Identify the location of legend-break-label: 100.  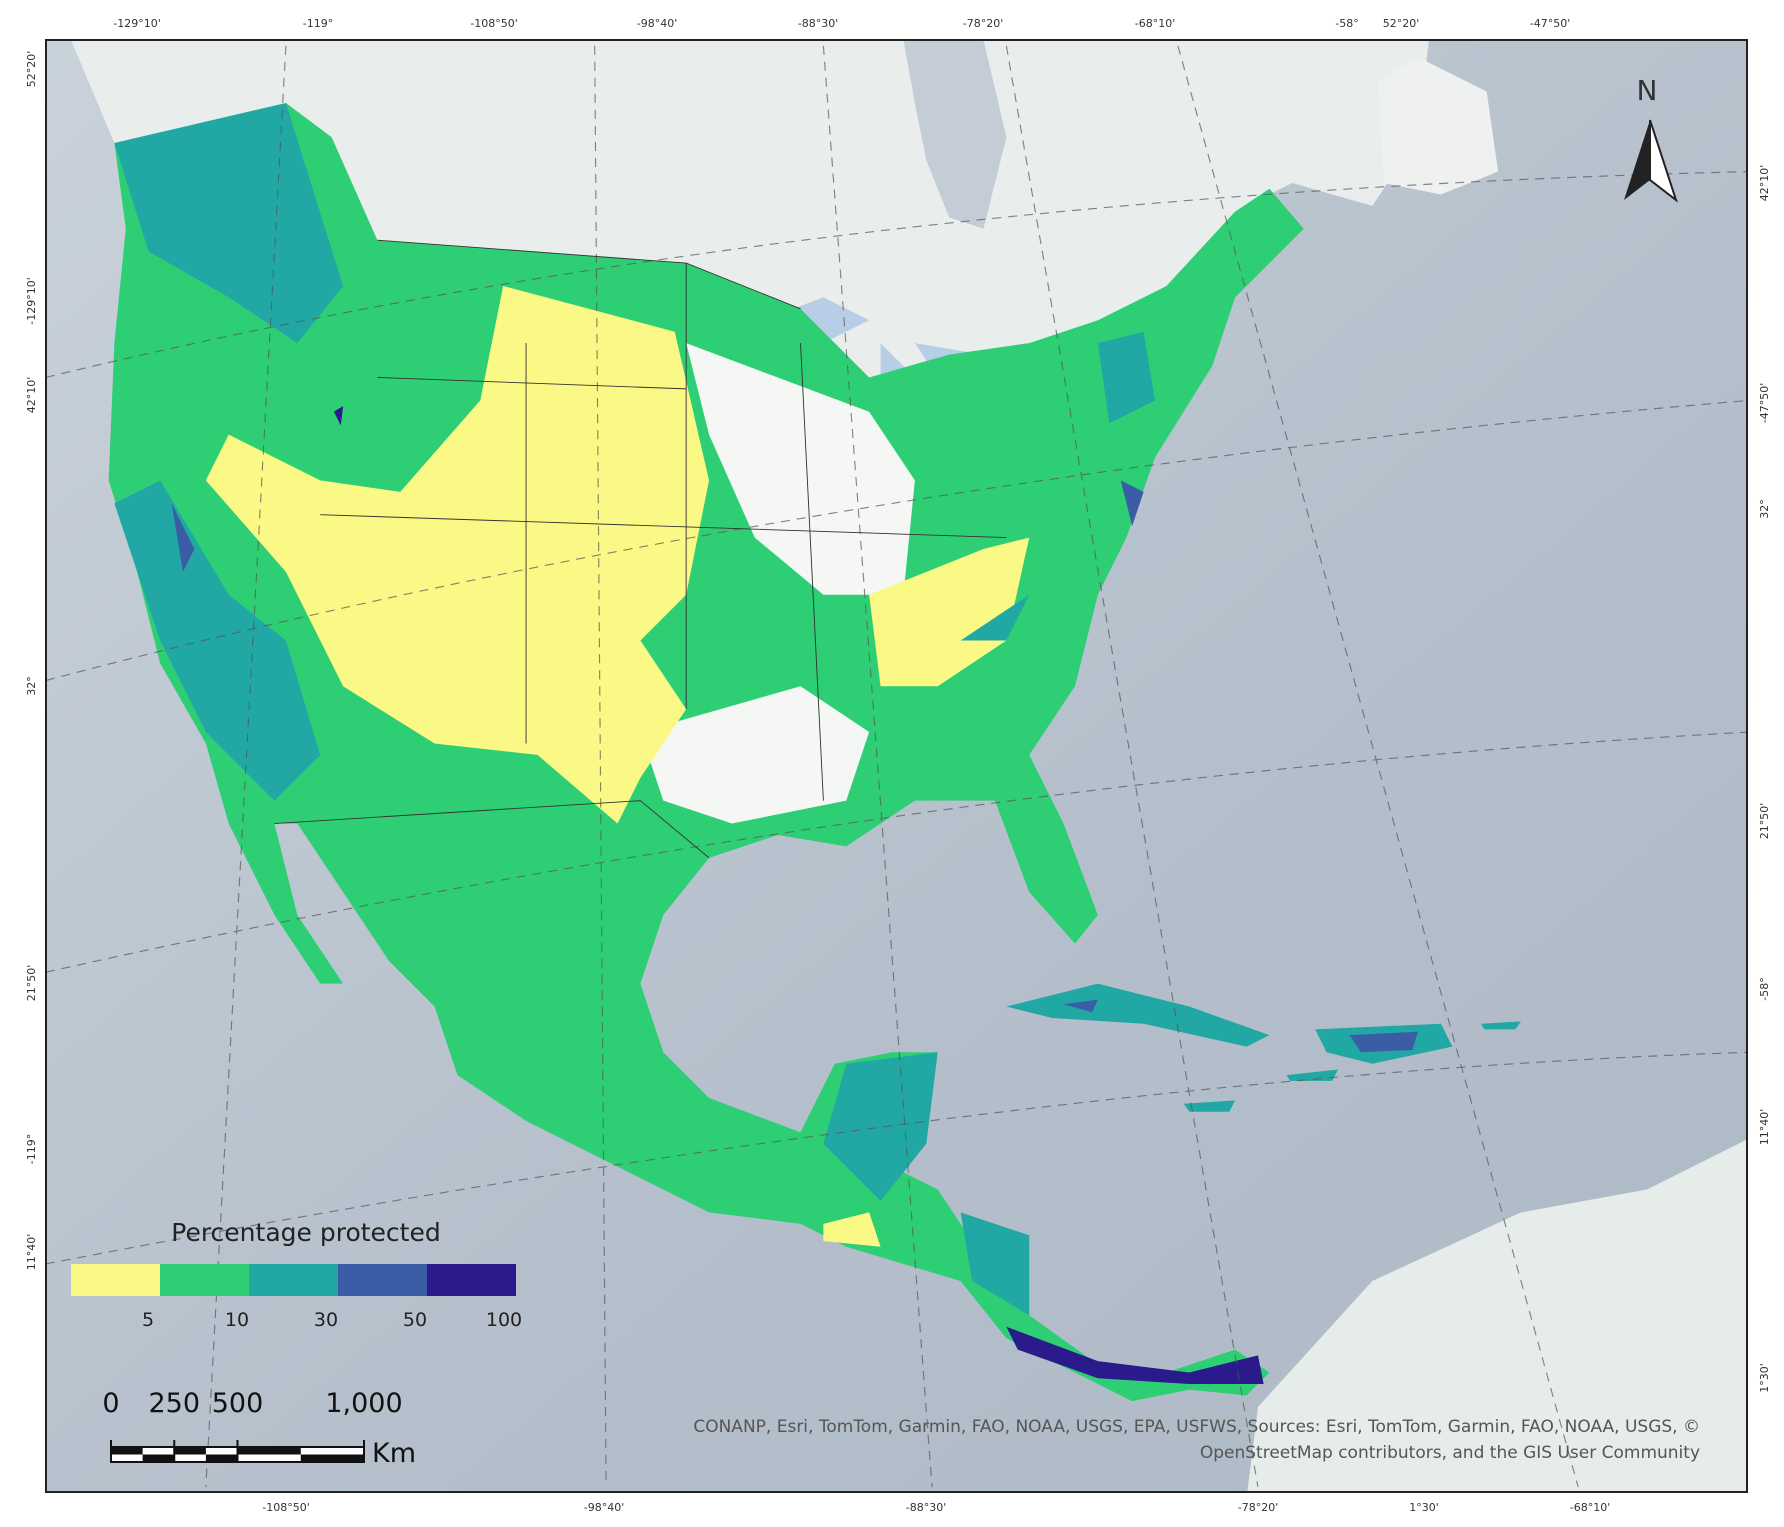
(504, 1320).